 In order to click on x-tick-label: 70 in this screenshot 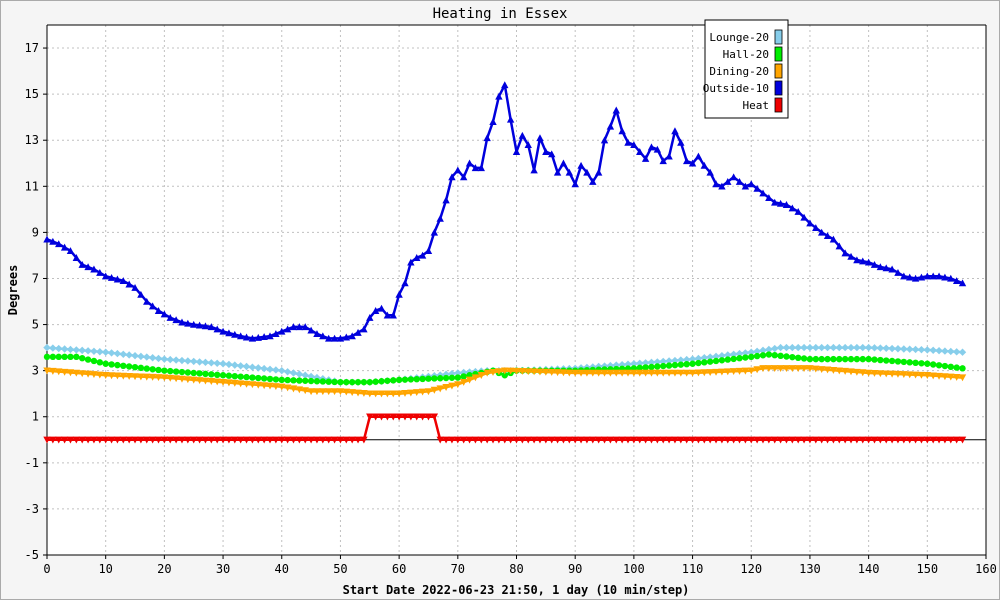, I will do `click(458, 569)`.